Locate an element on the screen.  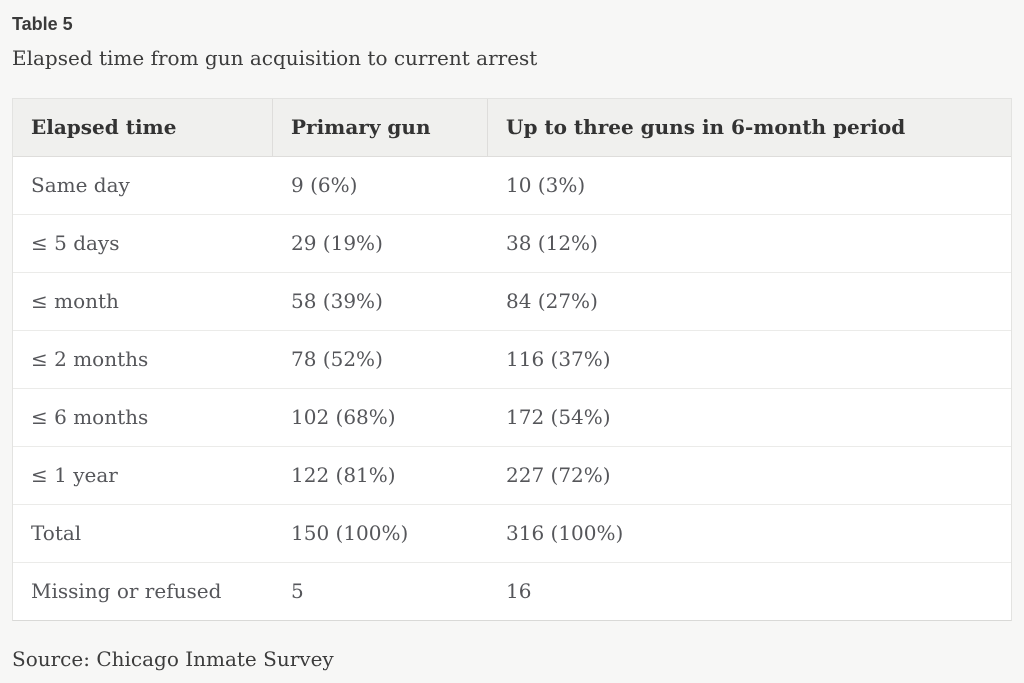
column-header-primary-gun: Primary gun is located at coordinates (380, 127).